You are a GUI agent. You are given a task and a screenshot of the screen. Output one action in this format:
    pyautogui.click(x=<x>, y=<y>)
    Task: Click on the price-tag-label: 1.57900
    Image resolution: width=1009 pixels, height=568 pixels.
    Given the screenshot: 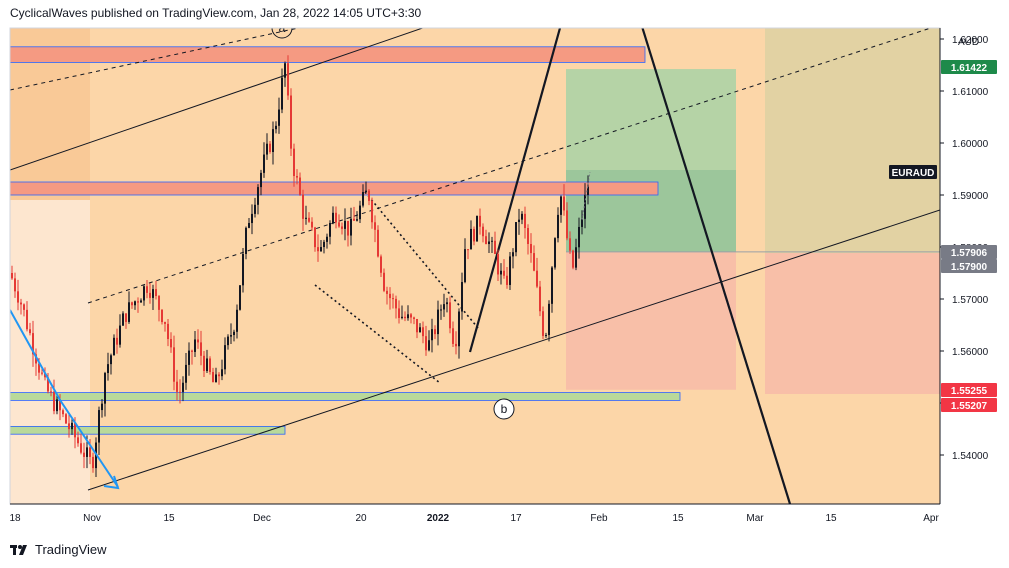 What is the action you would take?
    pyautogui.click(x=969, y=267)
    